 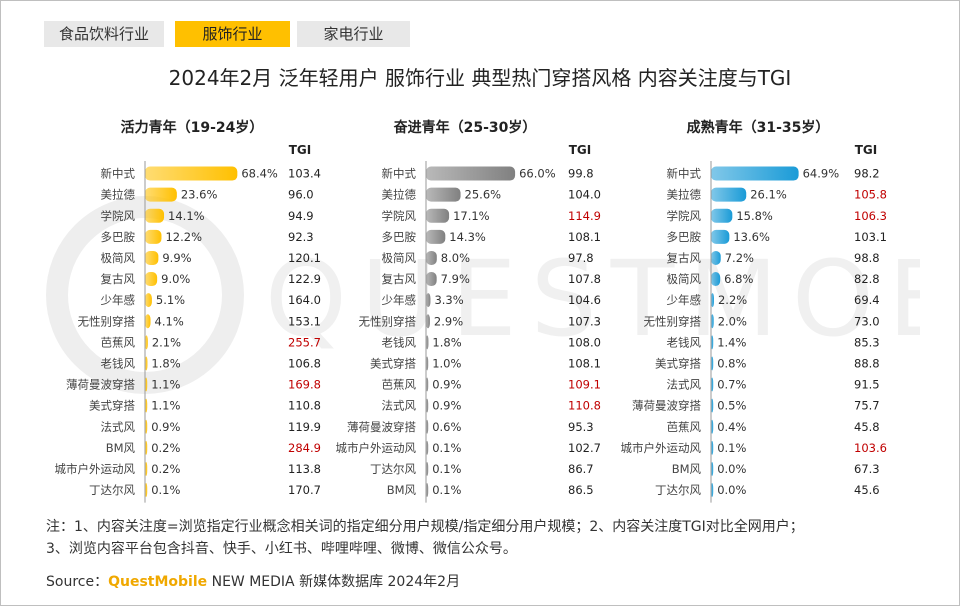 What do you see at coordinates (870, 448) in the screenshot?
I see `tgi-value: 103.6` at bounding box center [870, 448].